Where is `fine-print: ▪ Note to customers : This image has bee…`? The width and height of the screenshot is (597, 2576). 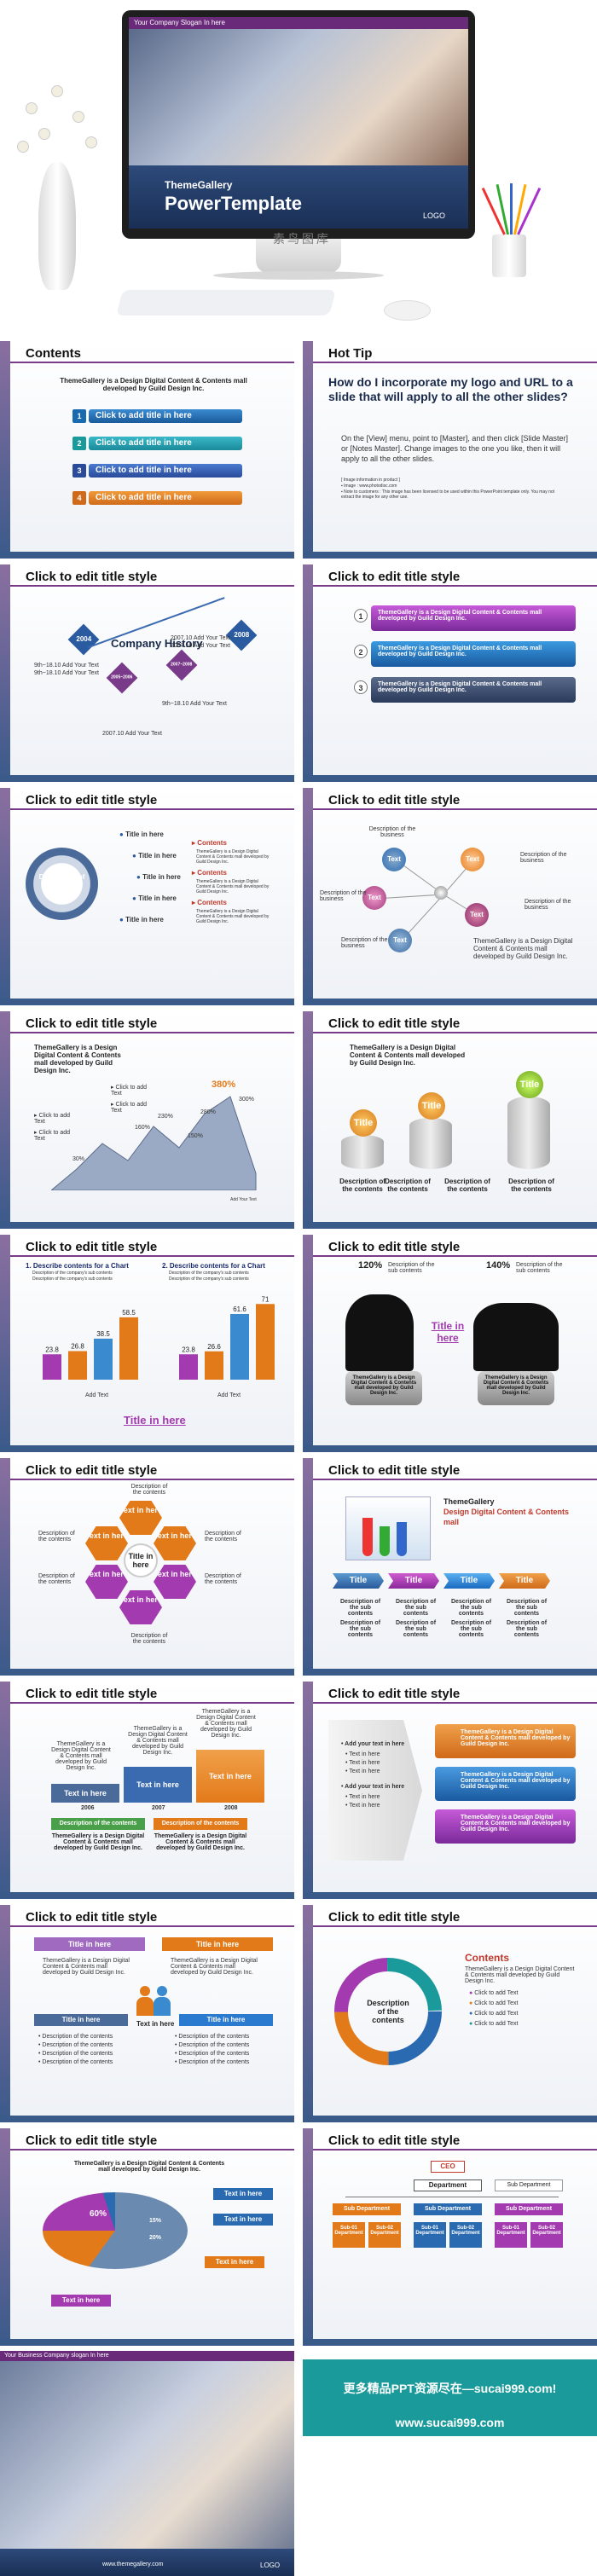 fine-print: ▪ Note to customers : This image has bee… is located at coordinates (448, 494).